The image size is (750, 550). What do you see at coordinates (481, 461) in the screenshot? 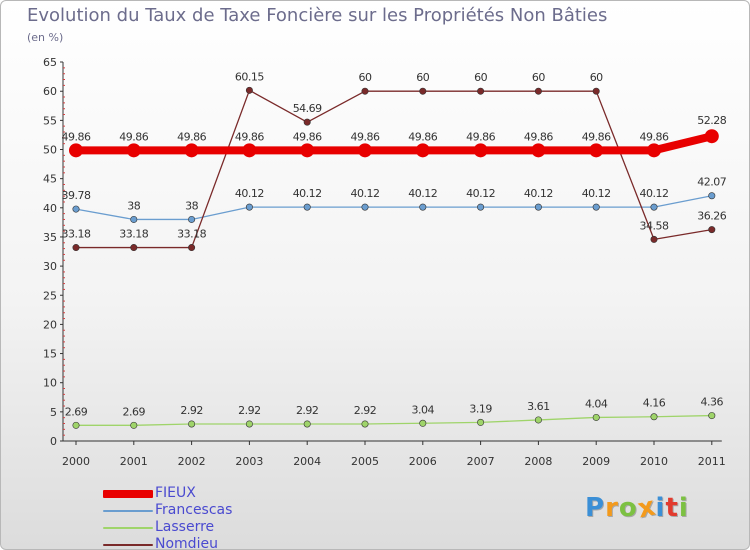
I see `x-tick-label: 2007` at bounding box center [481, 461].